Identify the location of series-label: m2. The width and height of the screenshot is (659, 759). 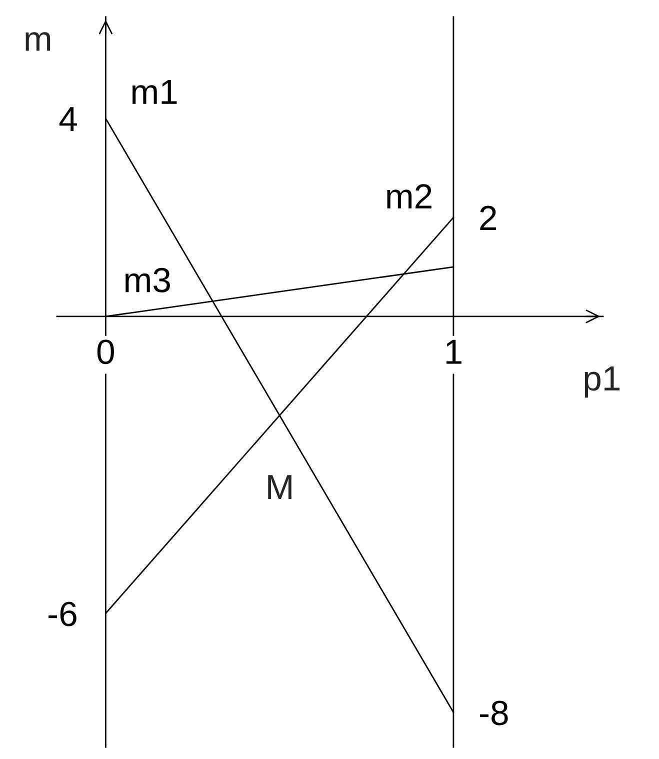
(409, 196).